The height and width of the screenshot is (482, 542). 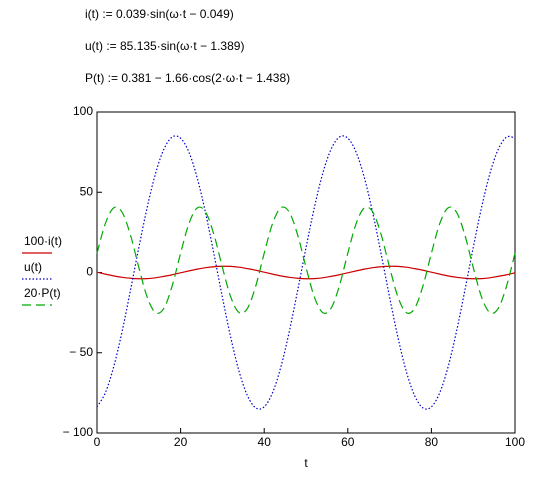 What do you see at coordinates (97, 442) in the screenshot?
I see `x-tick-label: 0` at bounding box center [97, 442].